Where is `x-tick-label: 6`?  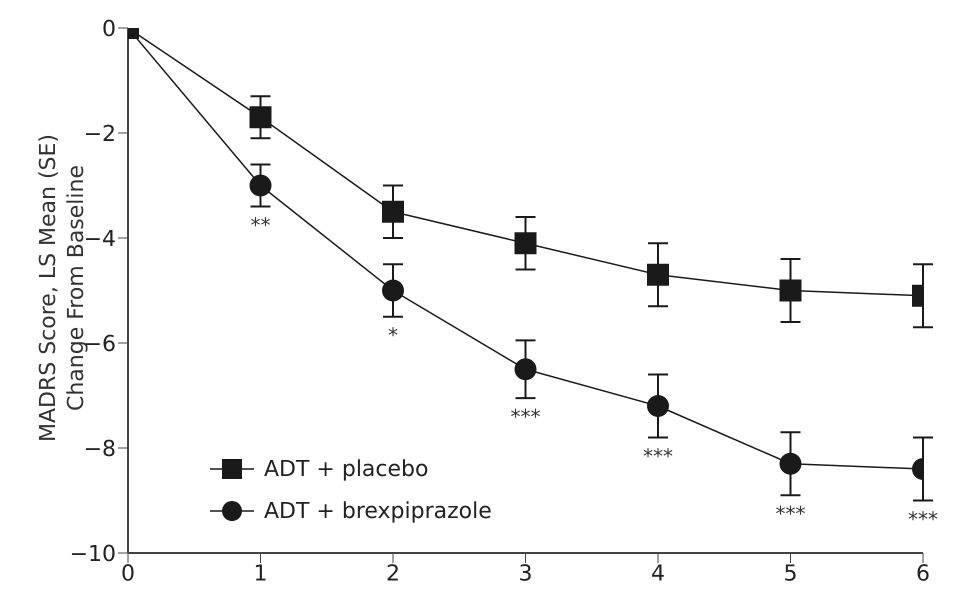 x-tick-label: 6 is located at coordinates (923, 574).